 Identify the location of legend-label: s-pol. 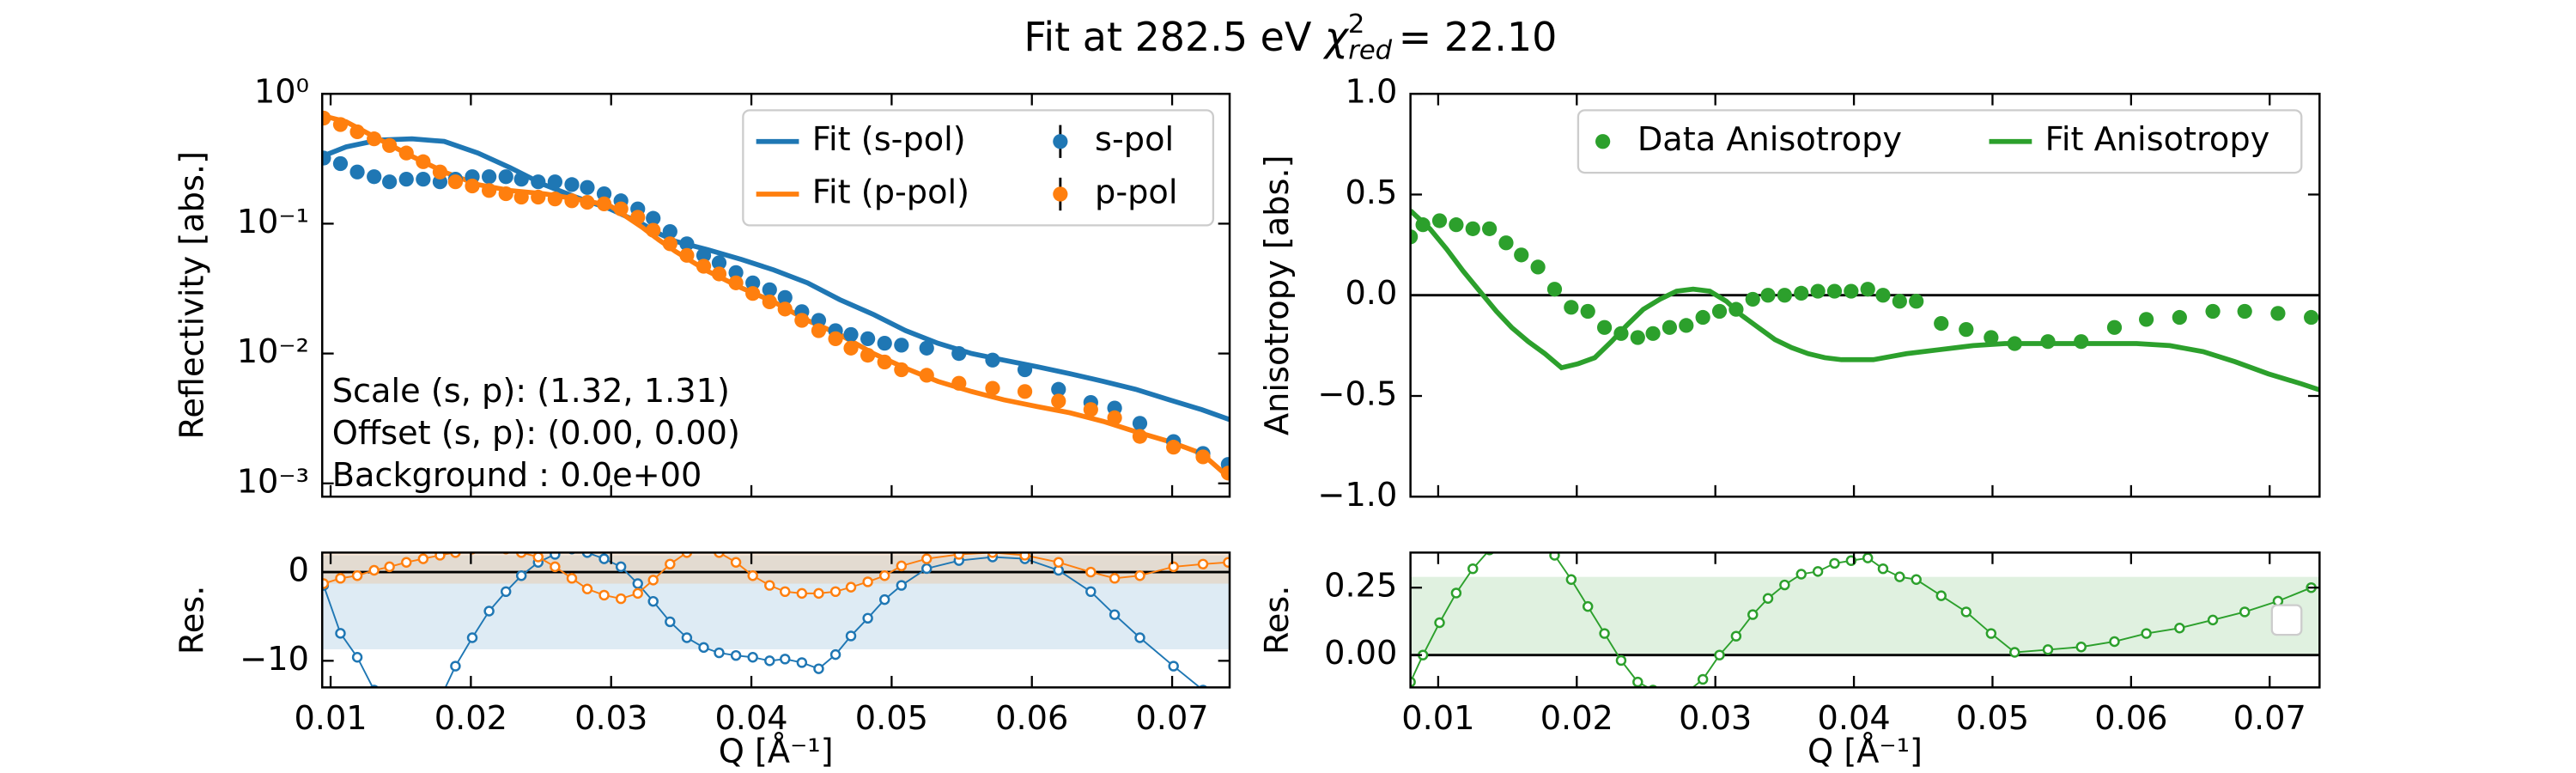
(1134, 139).